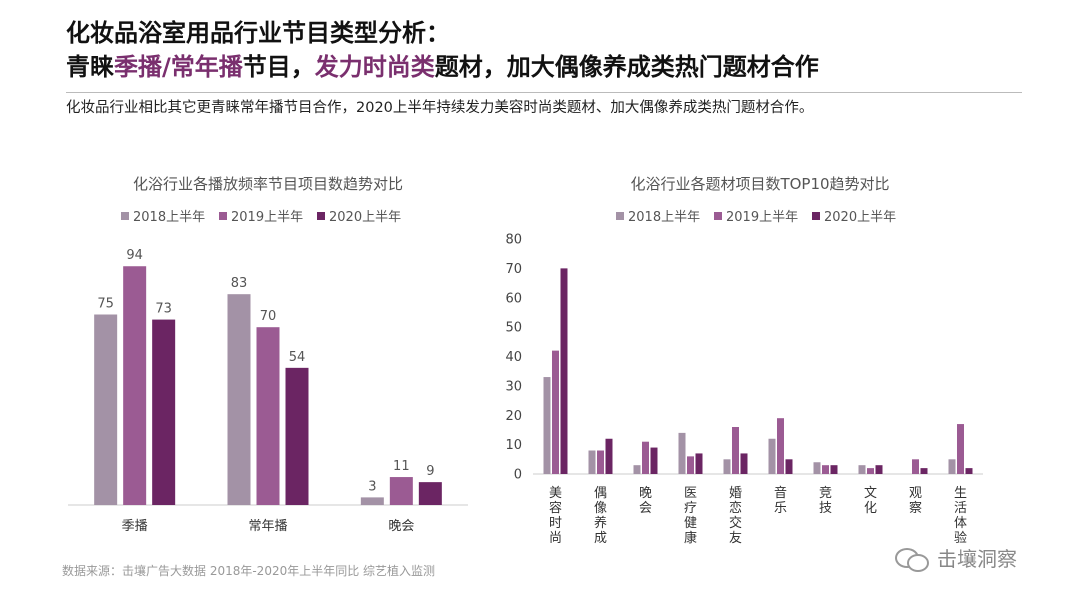  What do you see at coordinates (513, 445) in the screenshot?
I see `y-tick-label: 10` at bounding box center [513, 445].